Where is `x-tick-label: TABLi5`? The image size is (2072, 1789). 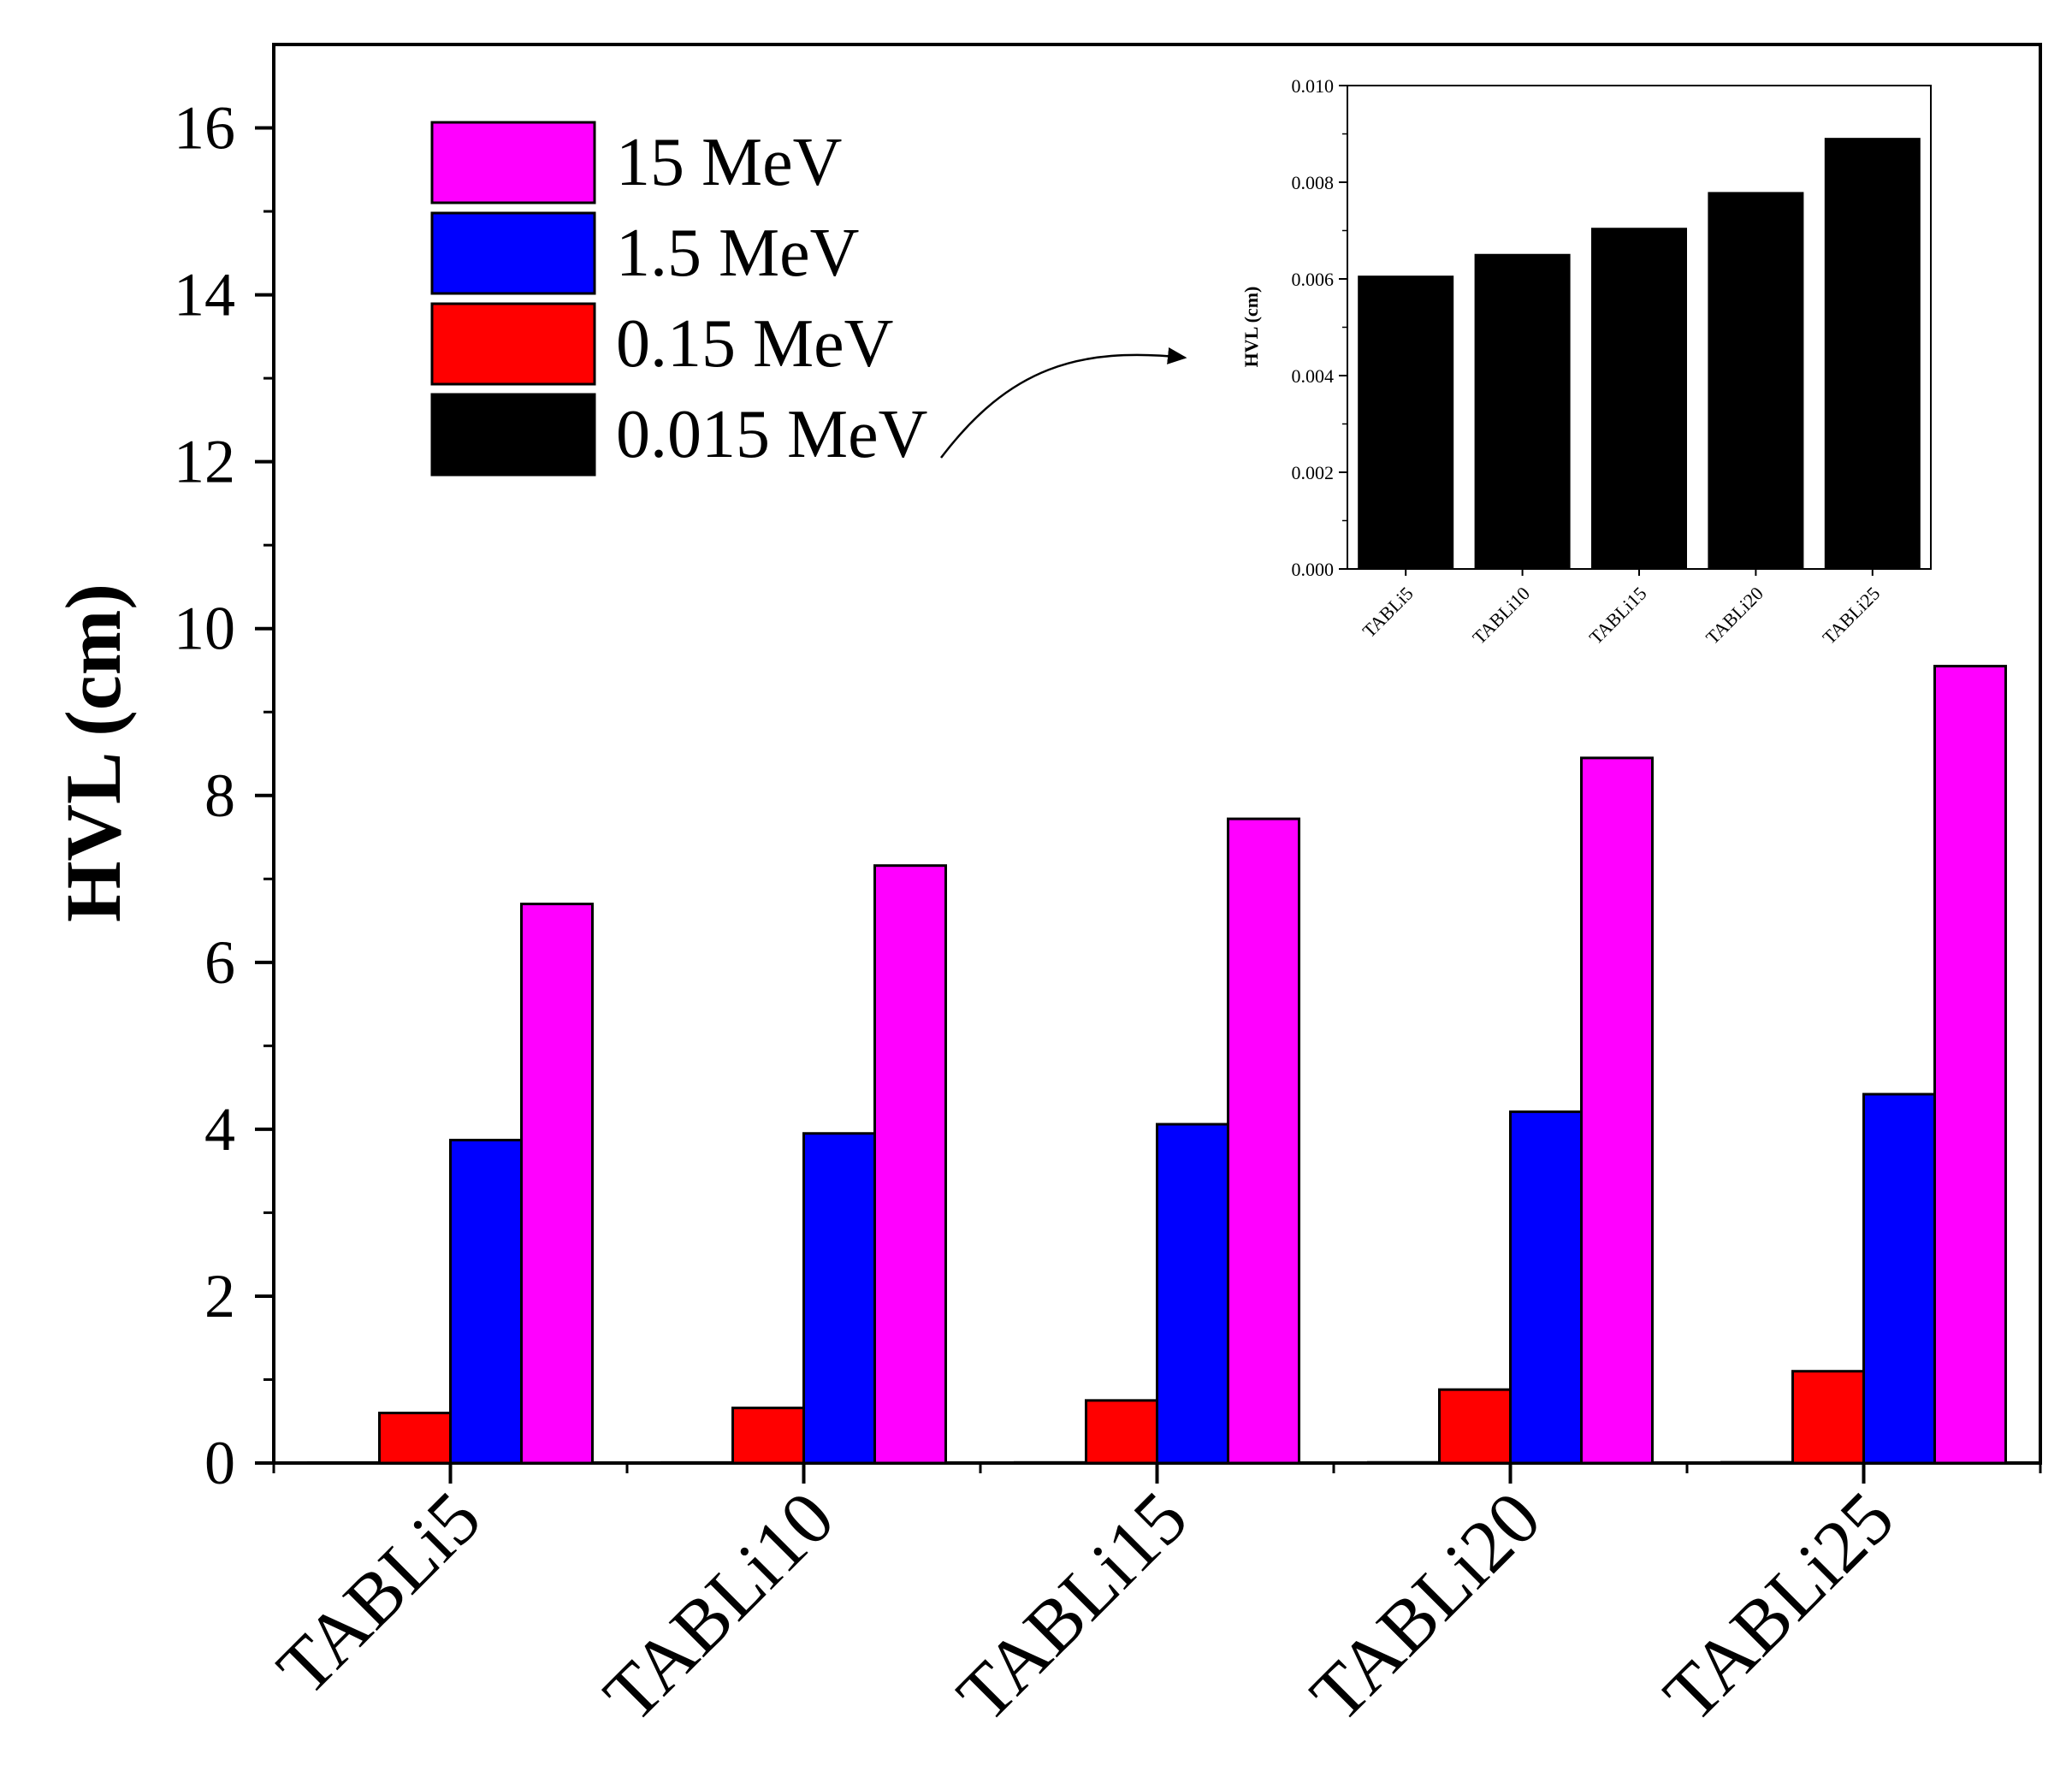
x-tick-label: TABLi5 is located at coordinates (379, 1594).